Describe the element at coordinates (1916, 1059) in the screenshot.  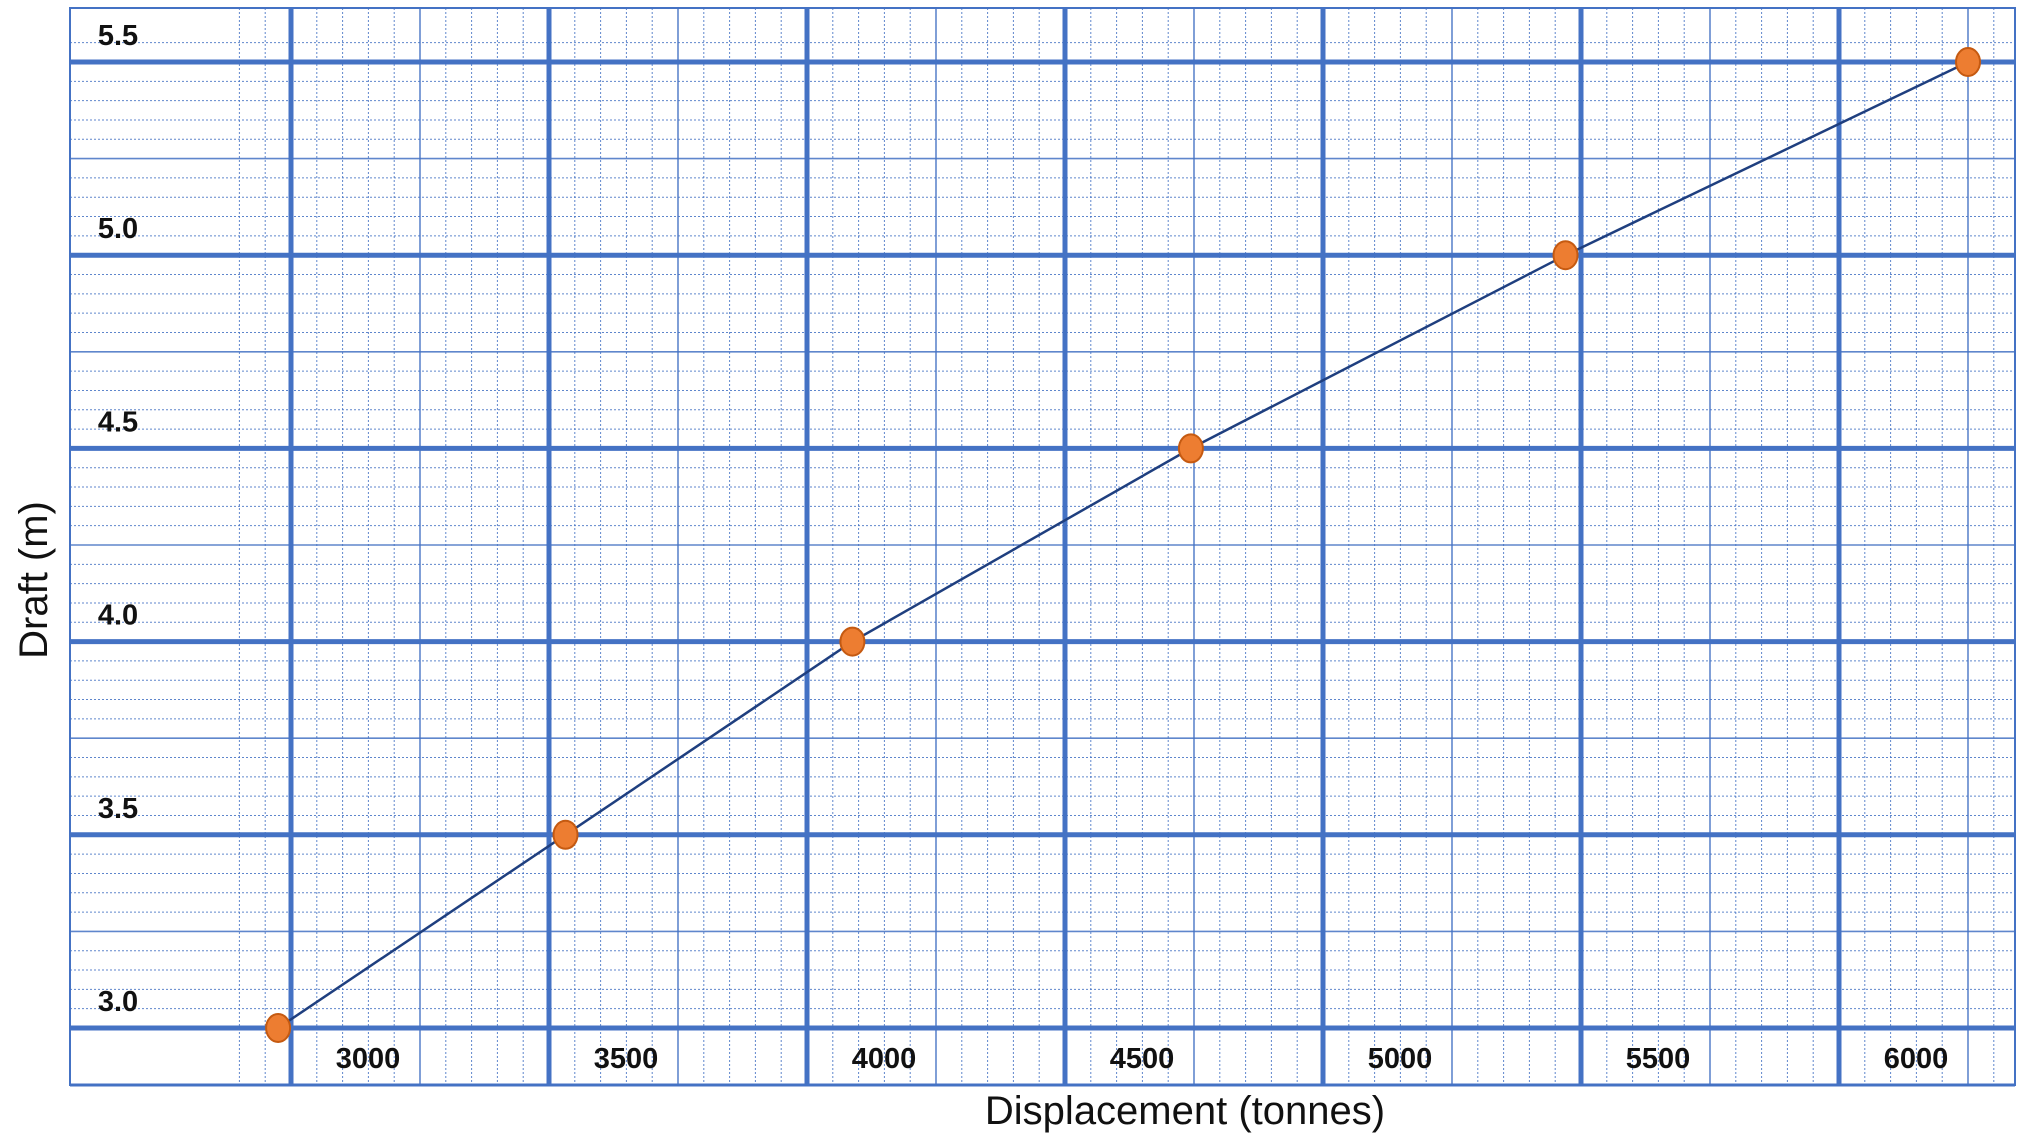
I see `x-tick-label: 6000` at that location.